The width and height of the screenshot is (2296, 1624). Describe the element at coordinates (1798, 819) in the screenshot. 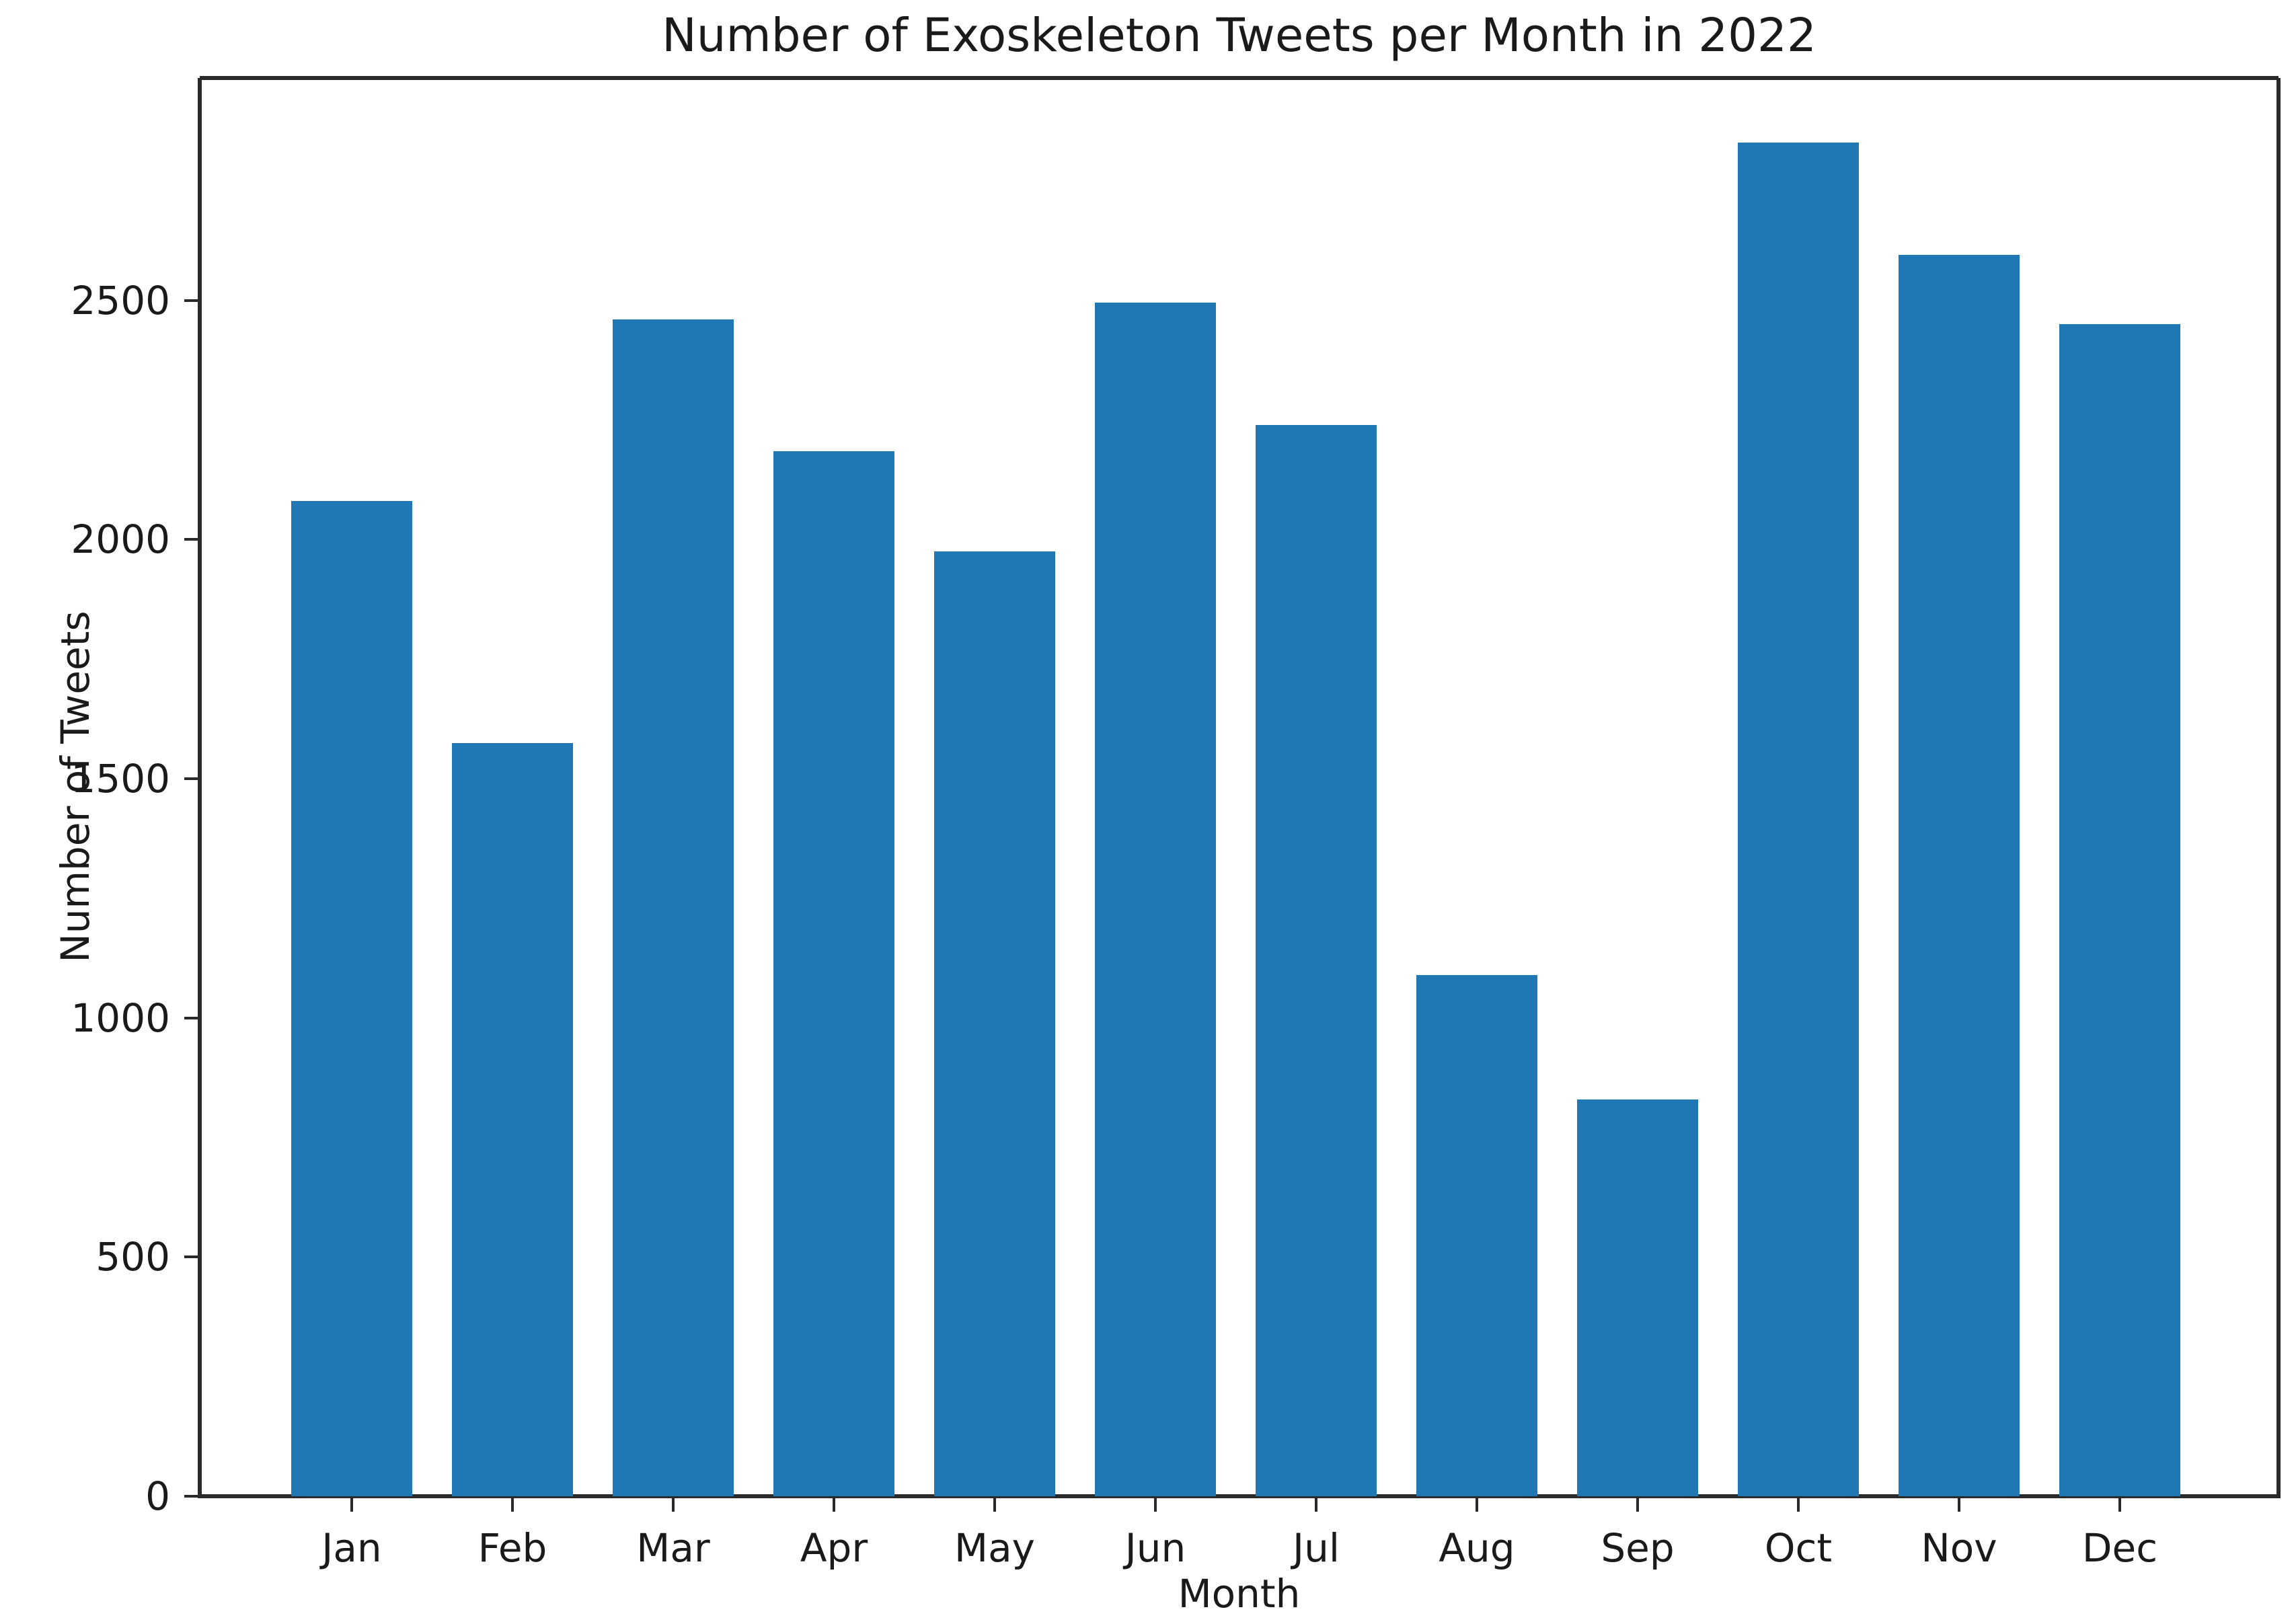

I see `bar-oct` at that location.